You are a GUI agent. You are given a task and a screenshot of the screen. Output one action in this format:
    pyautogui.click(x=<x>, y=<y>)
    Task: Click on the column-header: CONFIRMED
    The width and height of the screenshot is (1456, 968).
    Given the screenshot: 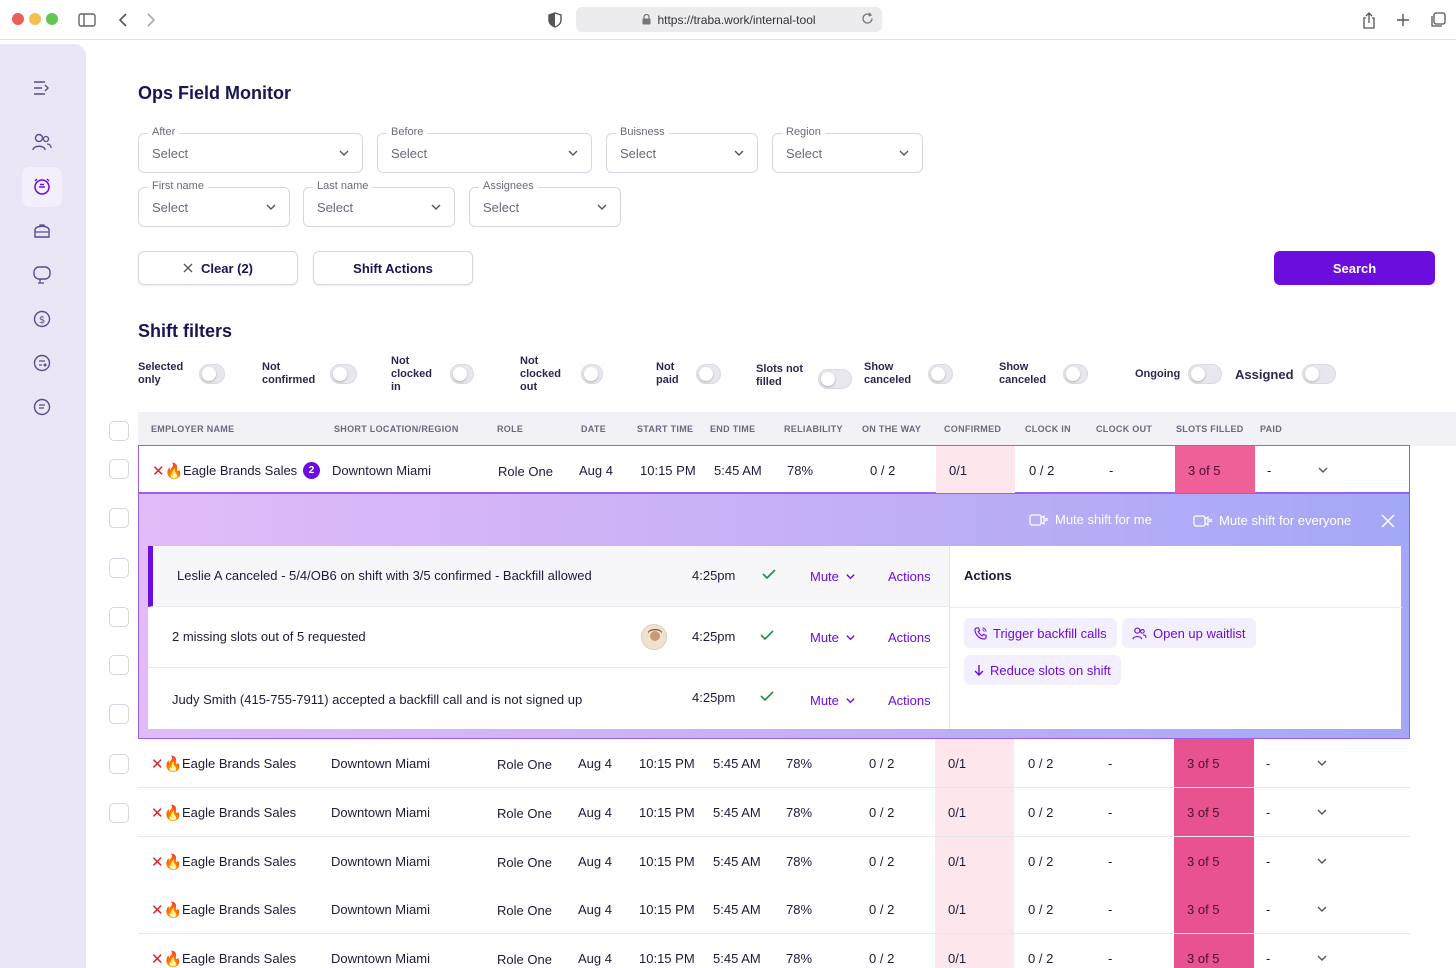 What is the action you would take?
    pyautogui.click(x=973, y=429)
    